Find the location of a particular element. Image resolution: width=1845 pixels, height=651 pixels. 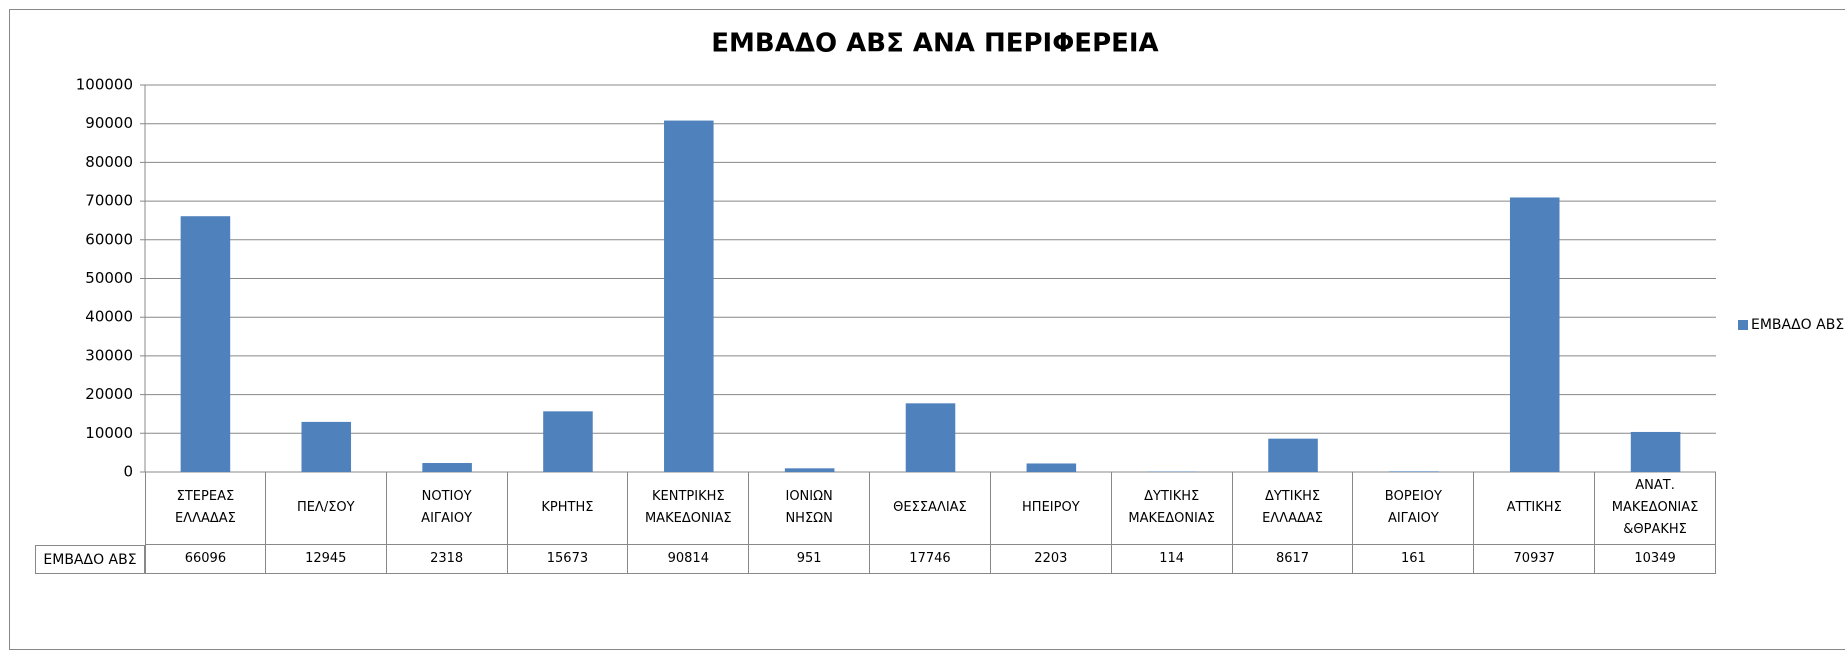

table-value: 66096 is located at coordinates (205, 559).